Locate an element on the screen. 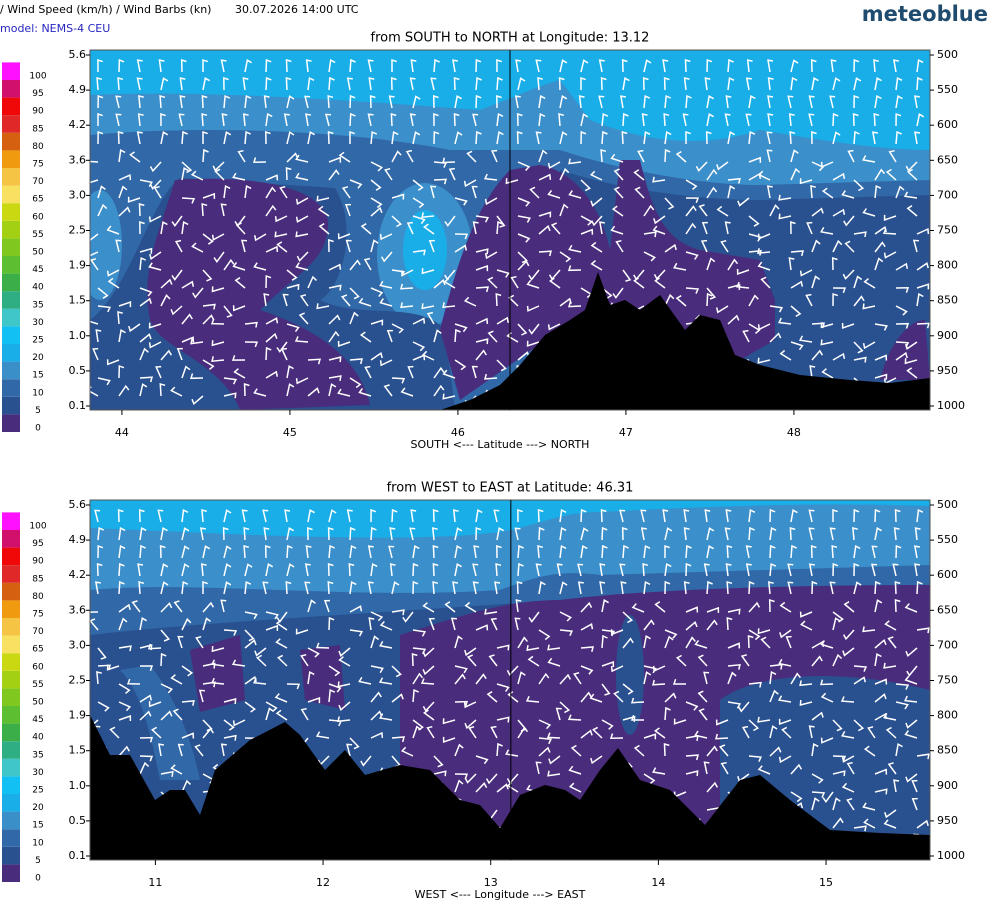 This screenshot has height=900, width=1000. x-axis-label: WEST <--- Longitude ---> EAST is located at coordinates (500, 894).